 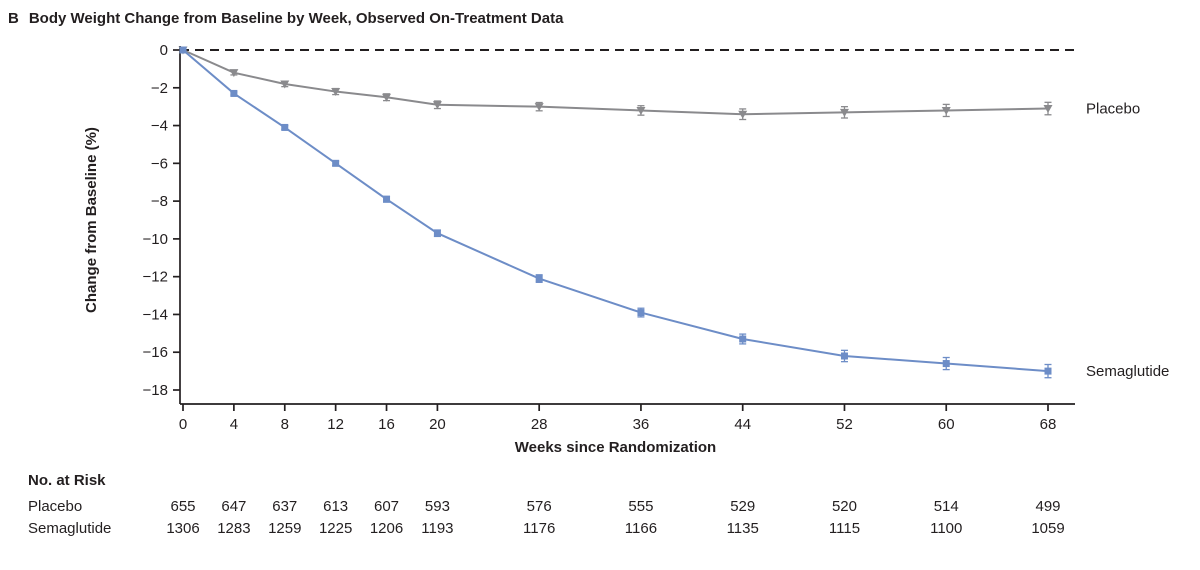 I want to click on x-tick-label: 52, so click(x=844, y=424).